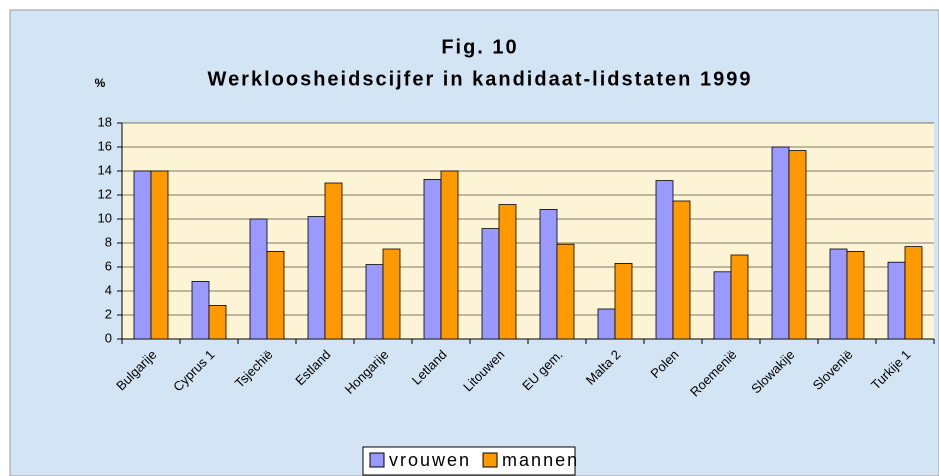  I want to click on y-tick-label: 6, so click(108, 265).